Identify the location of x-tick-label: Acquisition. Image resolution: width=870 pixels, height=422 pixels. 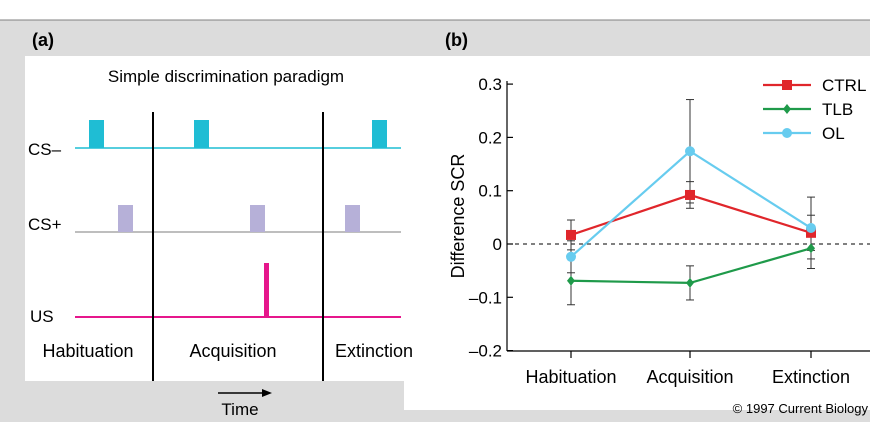
(689, 377).